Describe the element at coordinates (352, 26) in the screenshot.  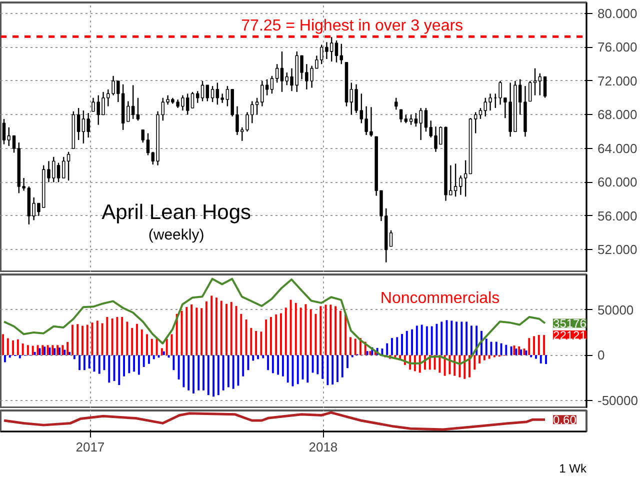
I see `ref-line-label: 77.25 = Highest in over 3 years` at that location.